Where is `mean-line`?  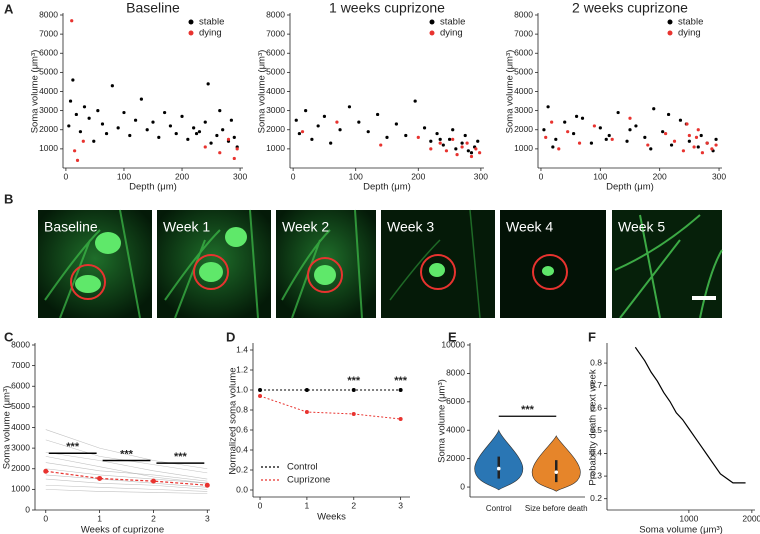
mean-line is located at coordinates (126, 478).